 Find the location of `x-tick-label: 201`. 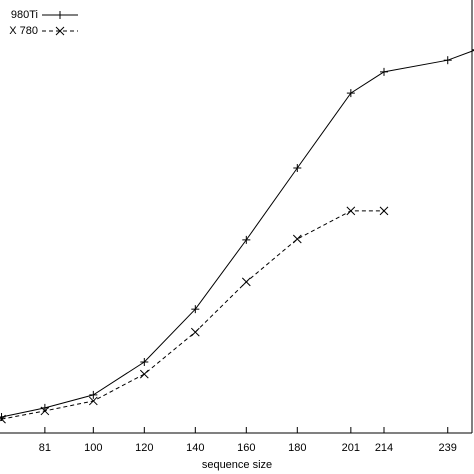

x-tick-label: 201 is located at coordinates (351, 448).